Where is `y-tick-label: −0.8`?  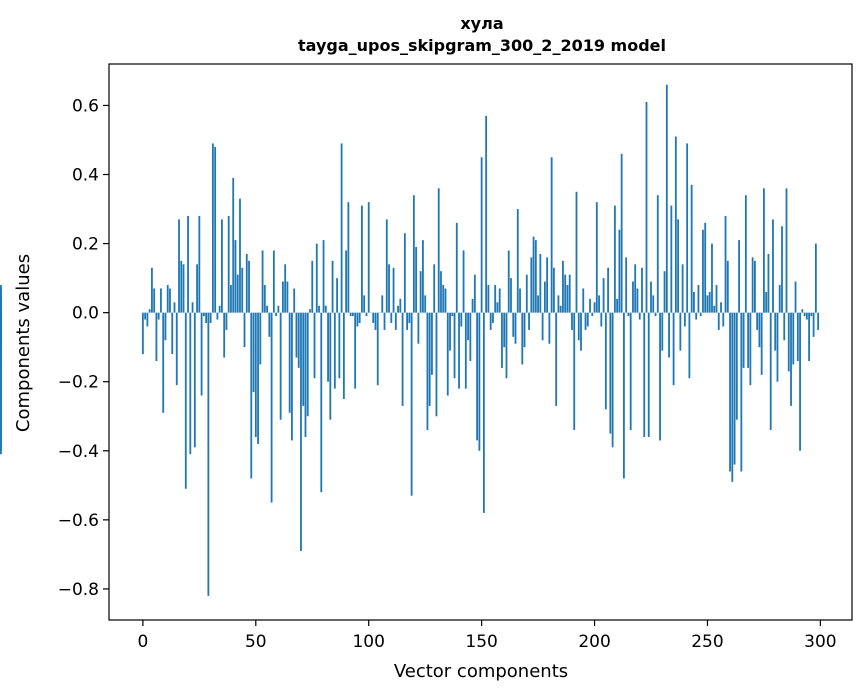
y-tick-label: −0.8 is located at coordinates (78, 590).